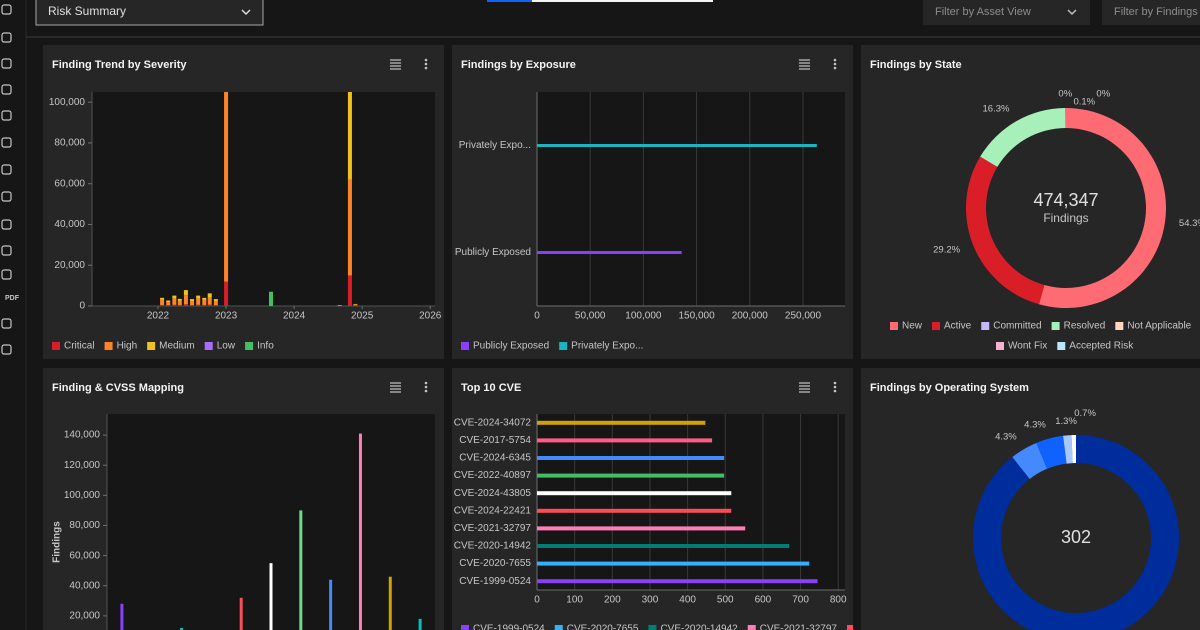 This screenshot has width=1200, height=630. Describe the element at coordinates (1085, 413) in the screenshot. I see `data-label: 0.7%` at that location.